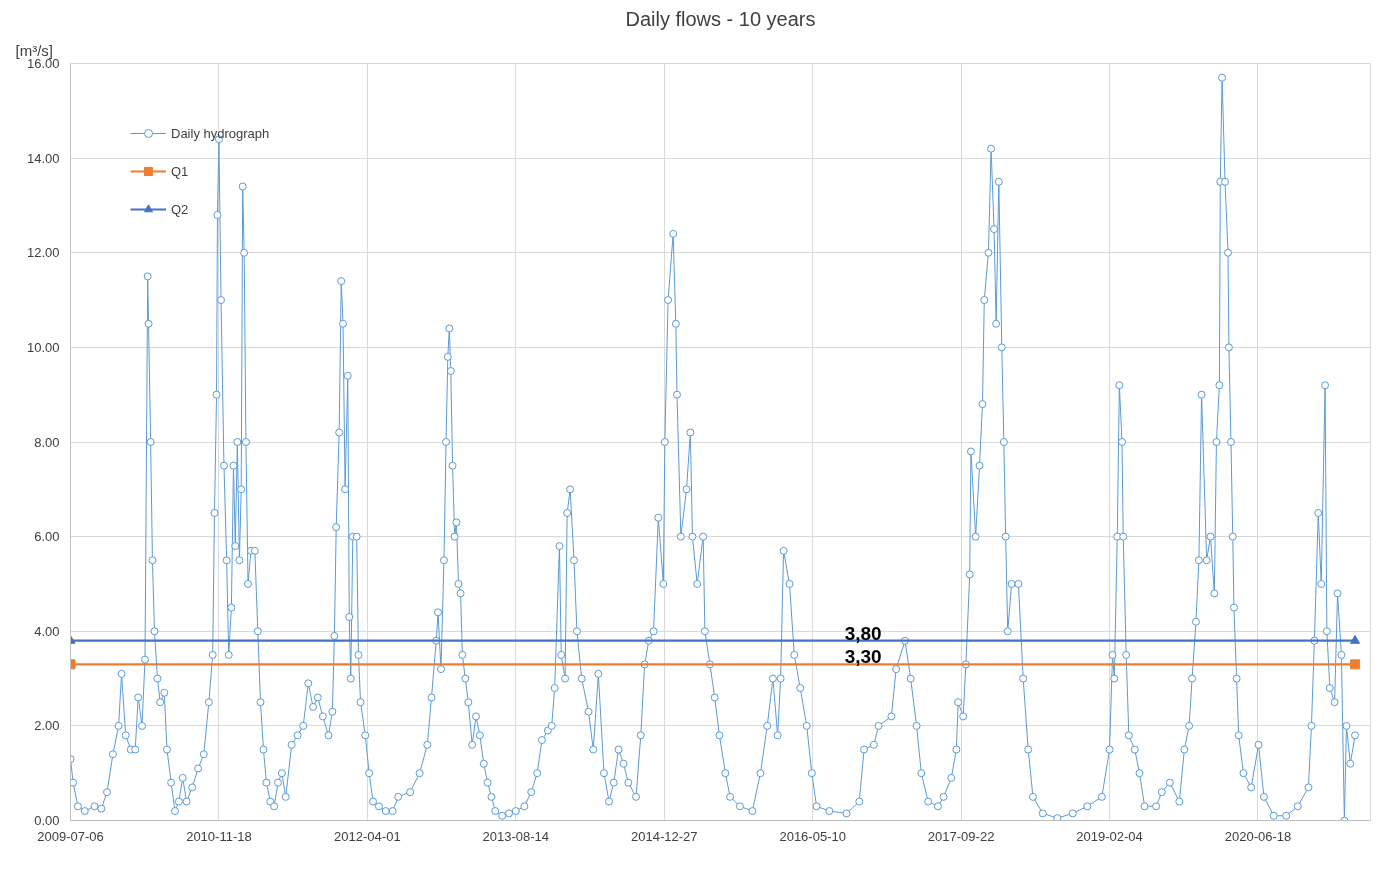 The image size is (1400, 870). Describe the element at coordinates (863, 633) in the screenshot. I see `annotation: 3,80` at that location.